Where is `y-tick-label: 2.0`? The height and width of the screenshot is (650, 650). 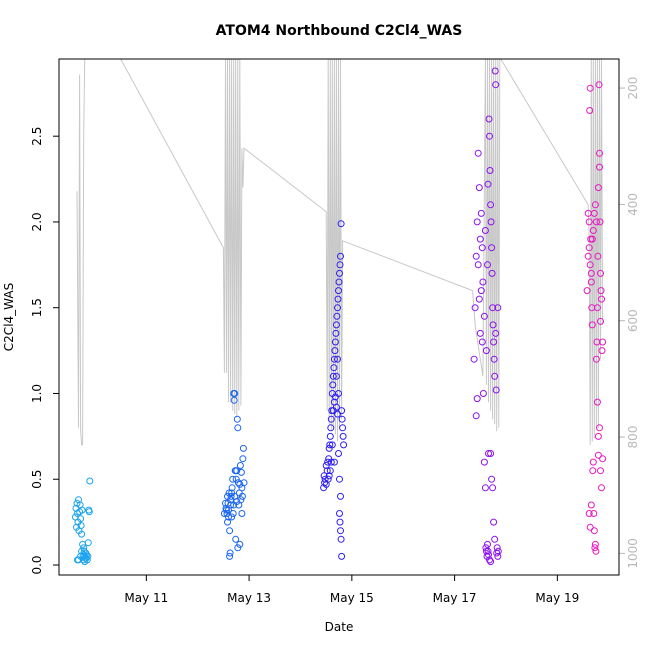 y-tick-label: 2.0 is located at coordinates (37, 221).